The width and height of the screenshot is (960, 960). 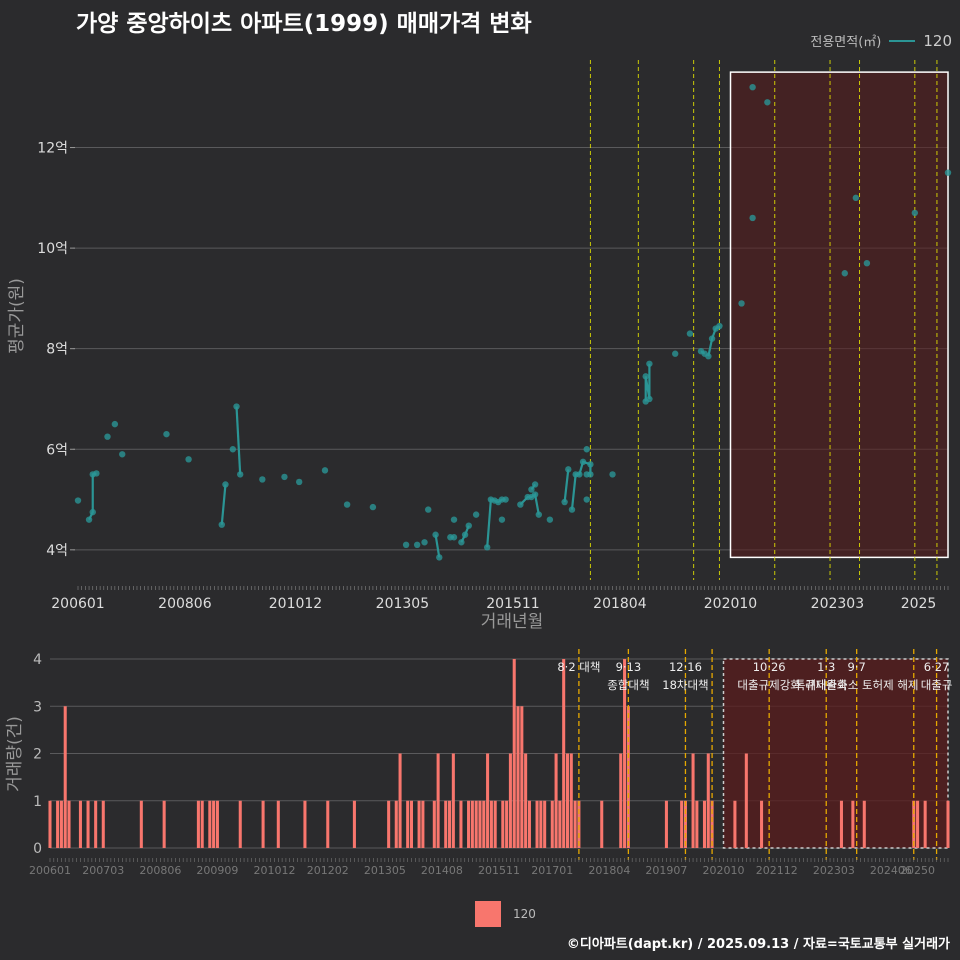 What do you see at coordinates (57, 450) in the screenshot?
I see `y-tick-label: 6억` at bounding box center [57, 450].